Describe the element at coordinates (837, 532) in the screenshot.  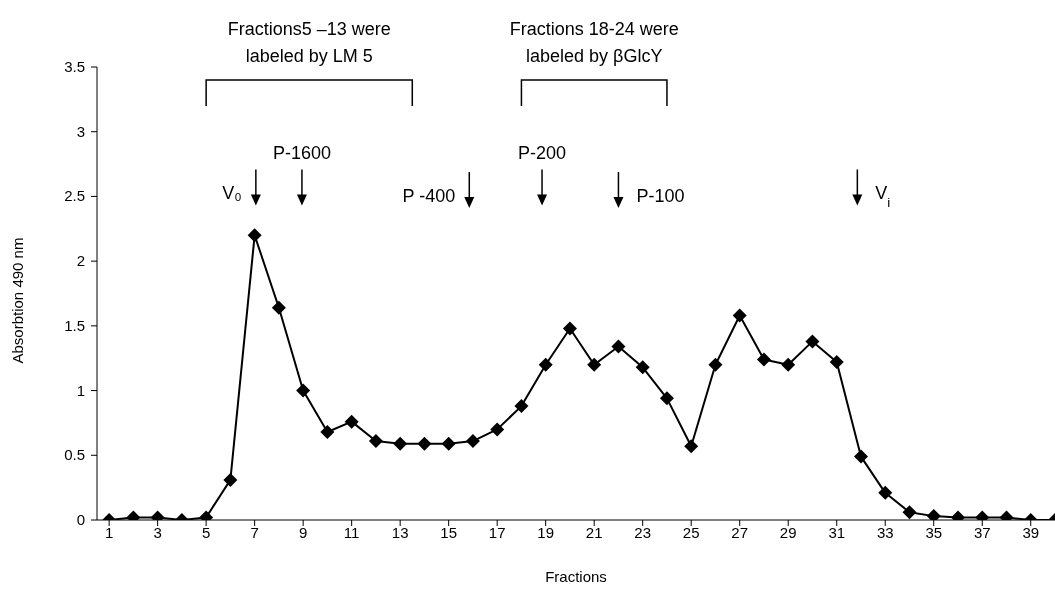
I see `x-tick-label: 31` at that location.